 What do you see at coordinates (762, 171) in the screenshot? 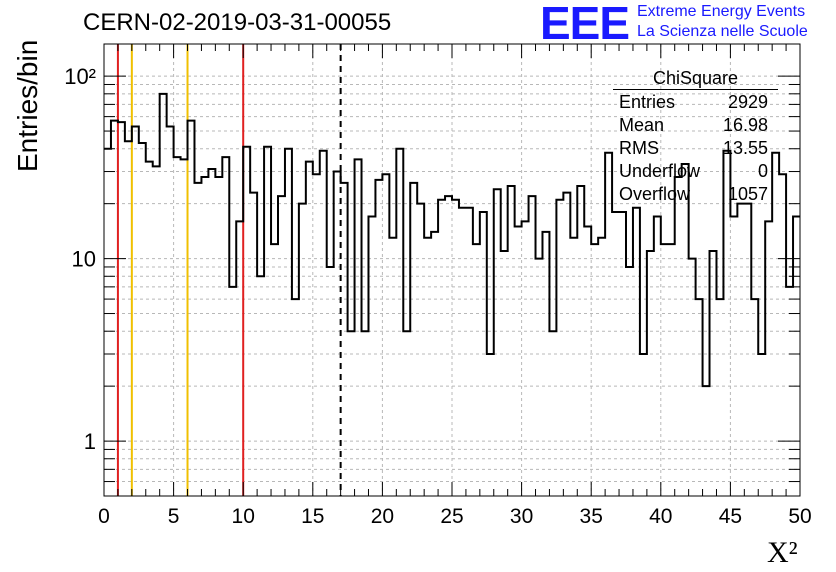
I see `stats-value: 0` at bounding box center [762, 171].